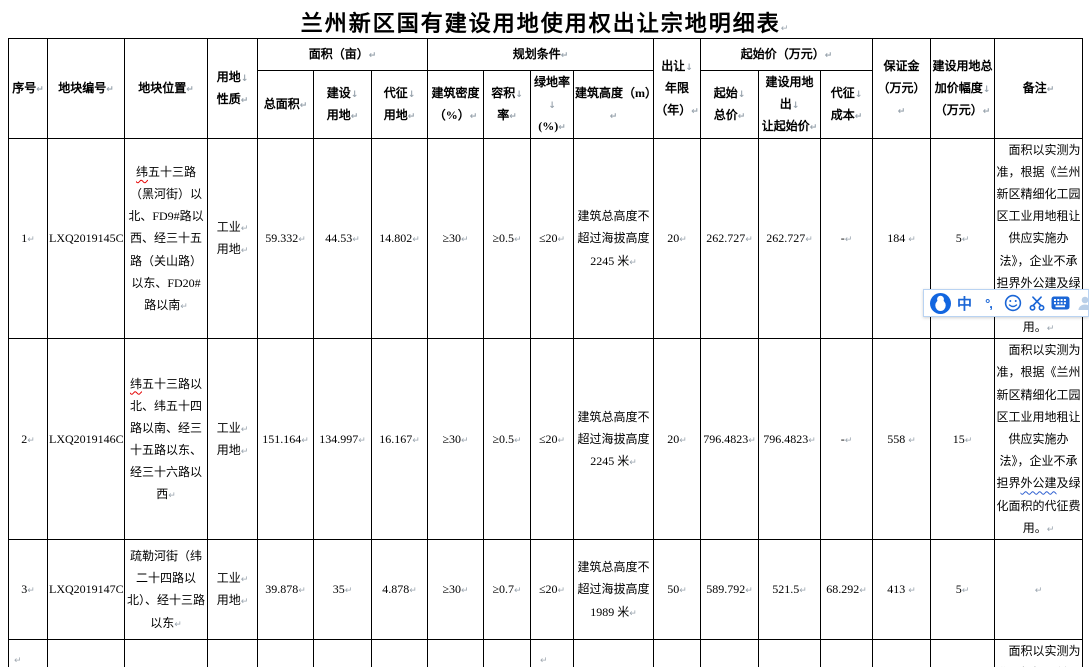  What do you see at coordinates (847, 104) in the screenshot?
I see `header-requisition_cost: 代征↓ 成本↵` at bounding box center [847, 104].